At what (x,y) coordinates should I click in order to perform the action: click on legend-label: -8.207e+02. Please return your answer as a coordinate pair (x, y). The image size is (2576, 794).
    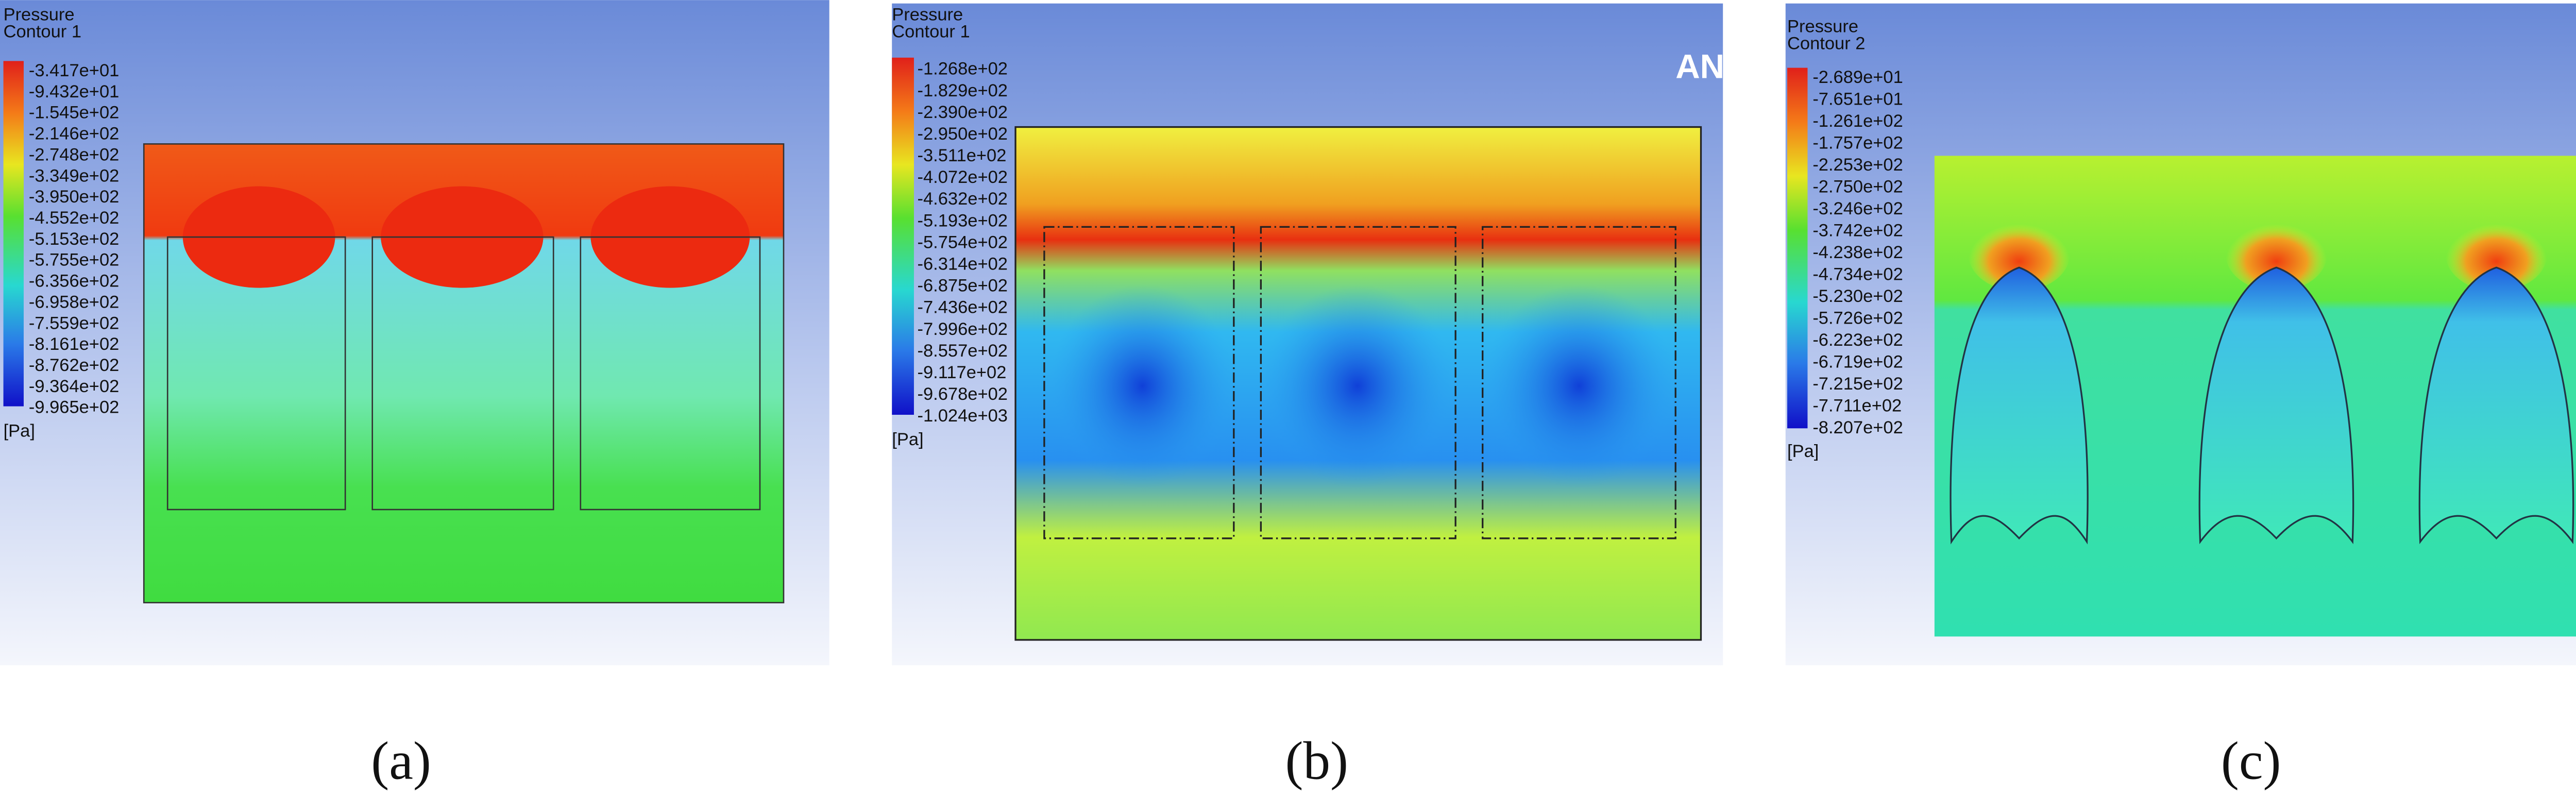
    Looking at the image, I should click on (1858, 427).